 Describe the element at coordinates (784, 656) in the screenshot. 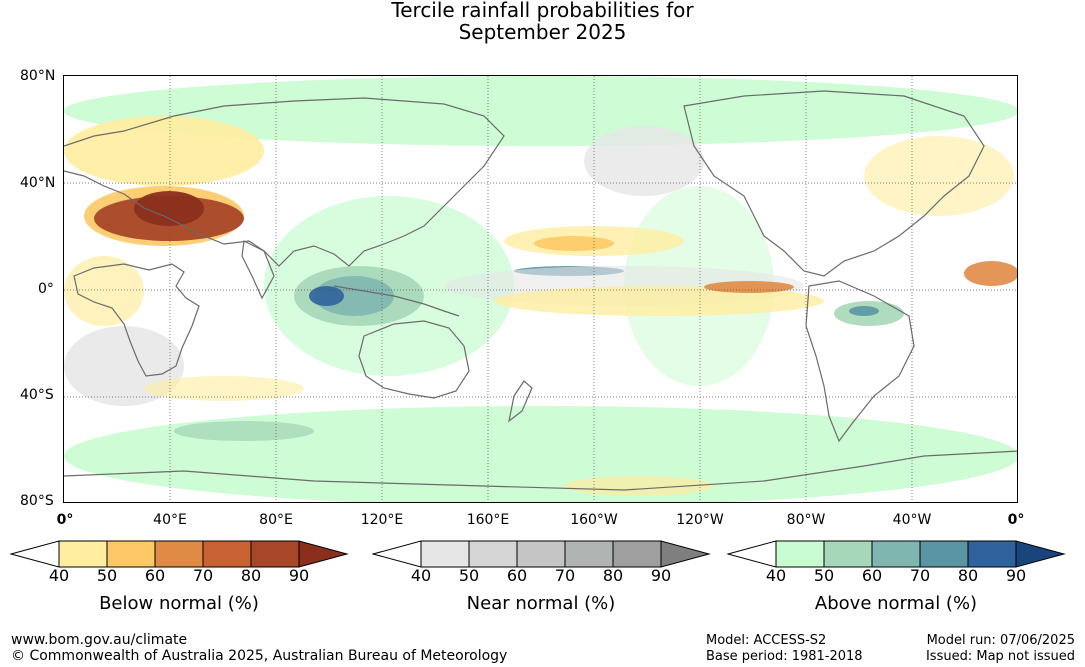

I see `footer-base-period: Base period: 1981-2018` at that location.